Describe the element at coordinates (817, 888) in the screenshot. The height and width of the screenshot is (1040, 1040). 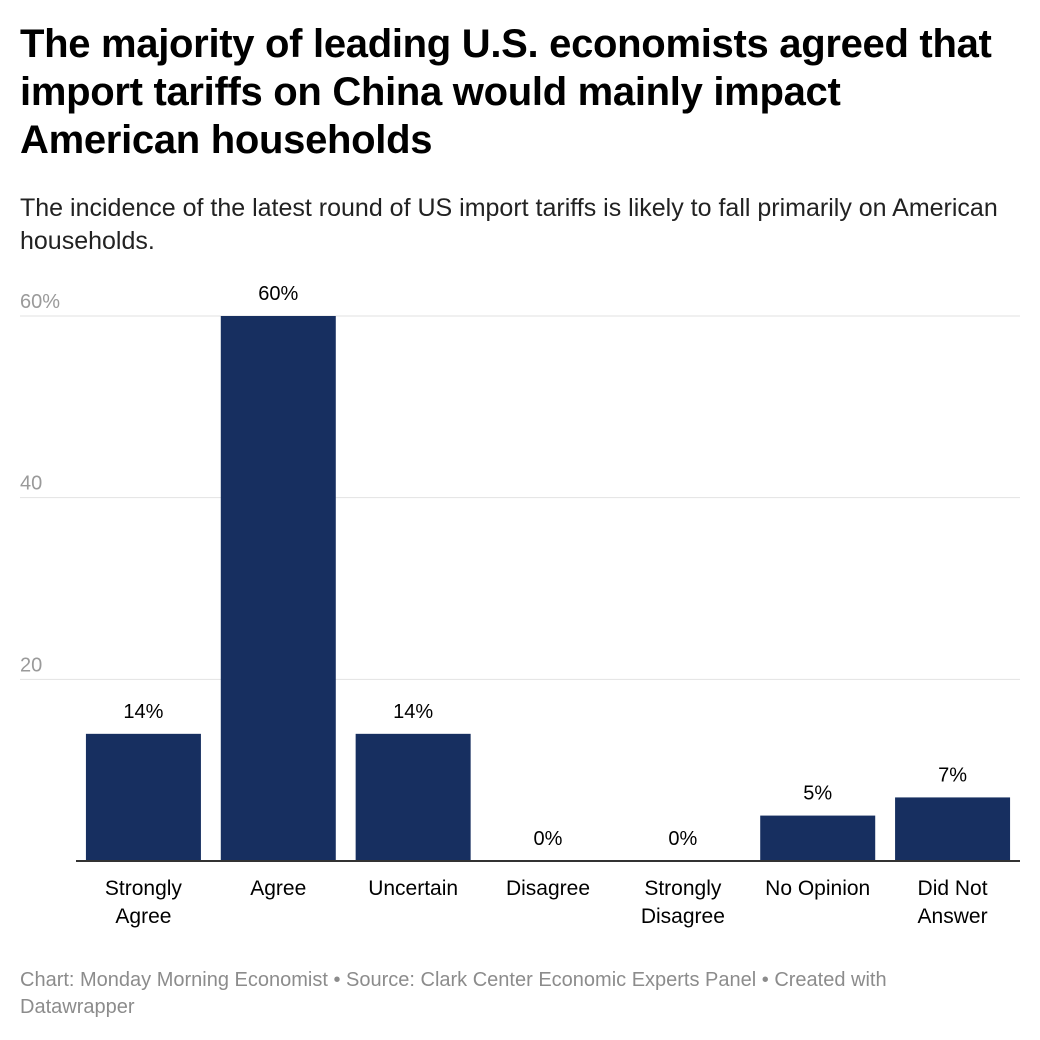
I see `x-tick-label: No Opinion` at that location.